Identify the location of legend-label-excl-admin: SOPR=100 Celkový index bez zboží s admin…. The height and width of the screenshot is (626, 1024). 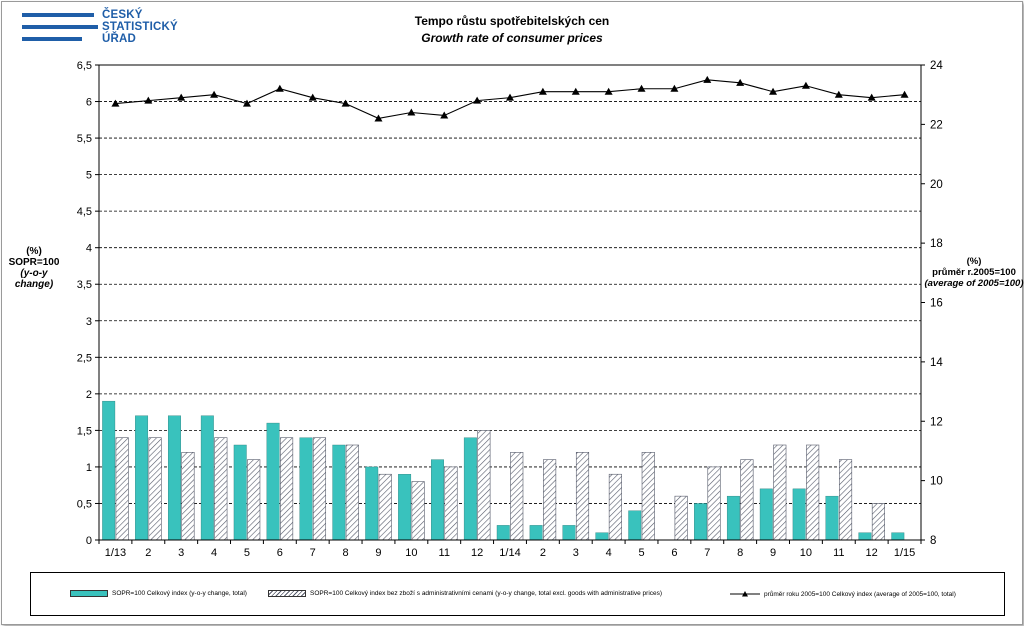
(486, 593).